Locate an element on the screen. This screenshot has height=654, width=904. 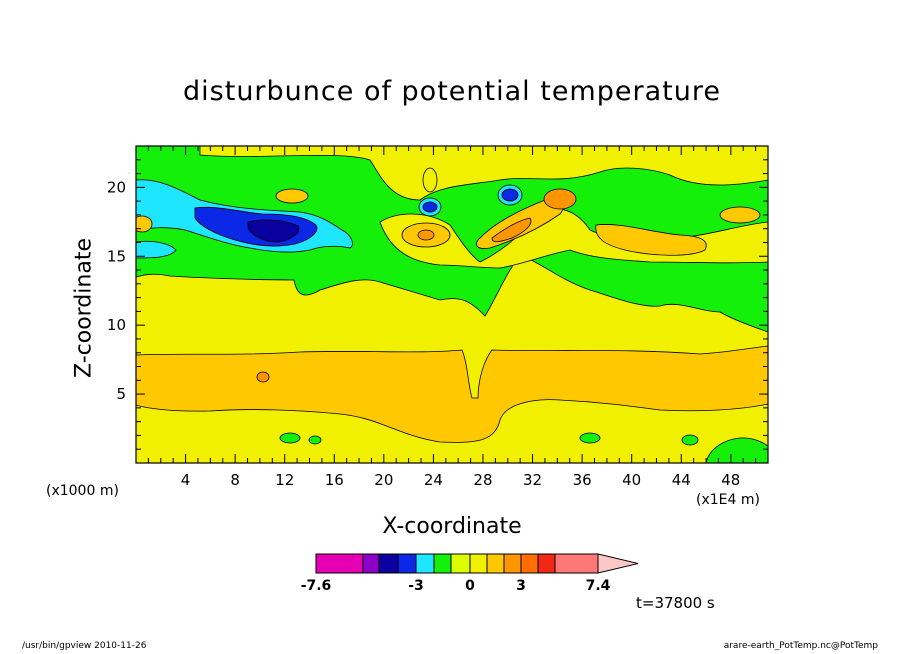
x-tick-label: 36 is located at coordinates (582, 480).